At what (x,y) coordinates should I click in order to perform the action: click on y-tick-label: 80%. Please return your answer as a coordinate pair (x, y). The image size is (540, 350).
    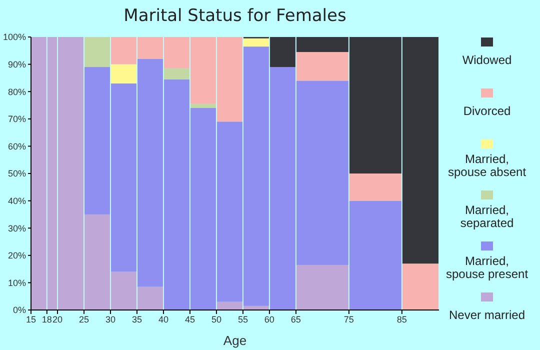
    Looking at the image, I should click on (17, 91).